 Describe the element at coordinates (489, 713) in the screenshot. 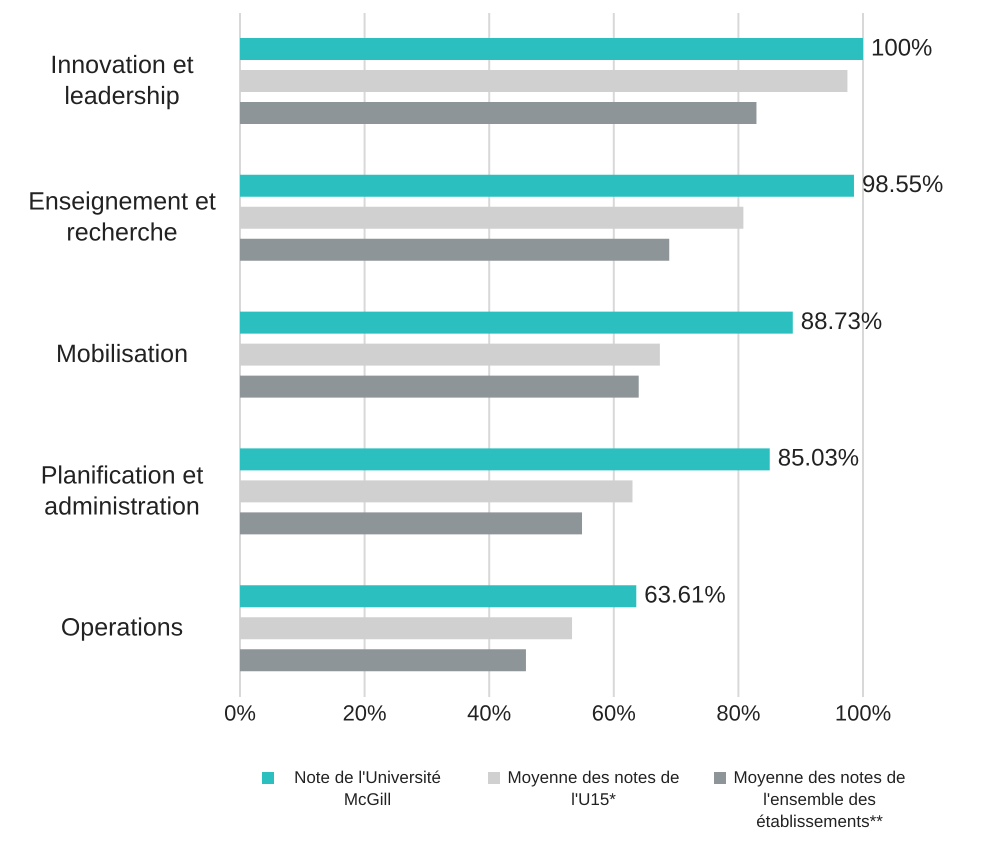

I see `x-tick-label: 40%` at that location.